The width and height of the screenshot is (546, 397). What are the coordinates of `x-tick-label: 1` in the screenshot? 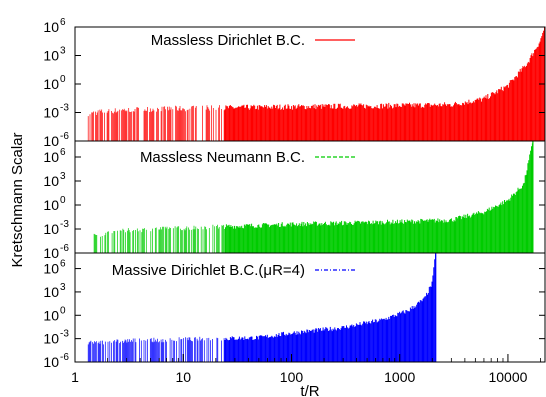 It's located at (75, 377).